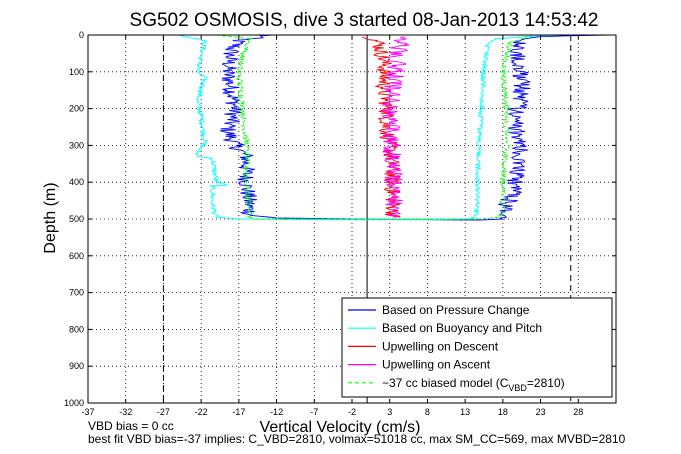 This screenshot has height=454, width=681. I want to click on x-tick-label: -37, so click(87, 412).